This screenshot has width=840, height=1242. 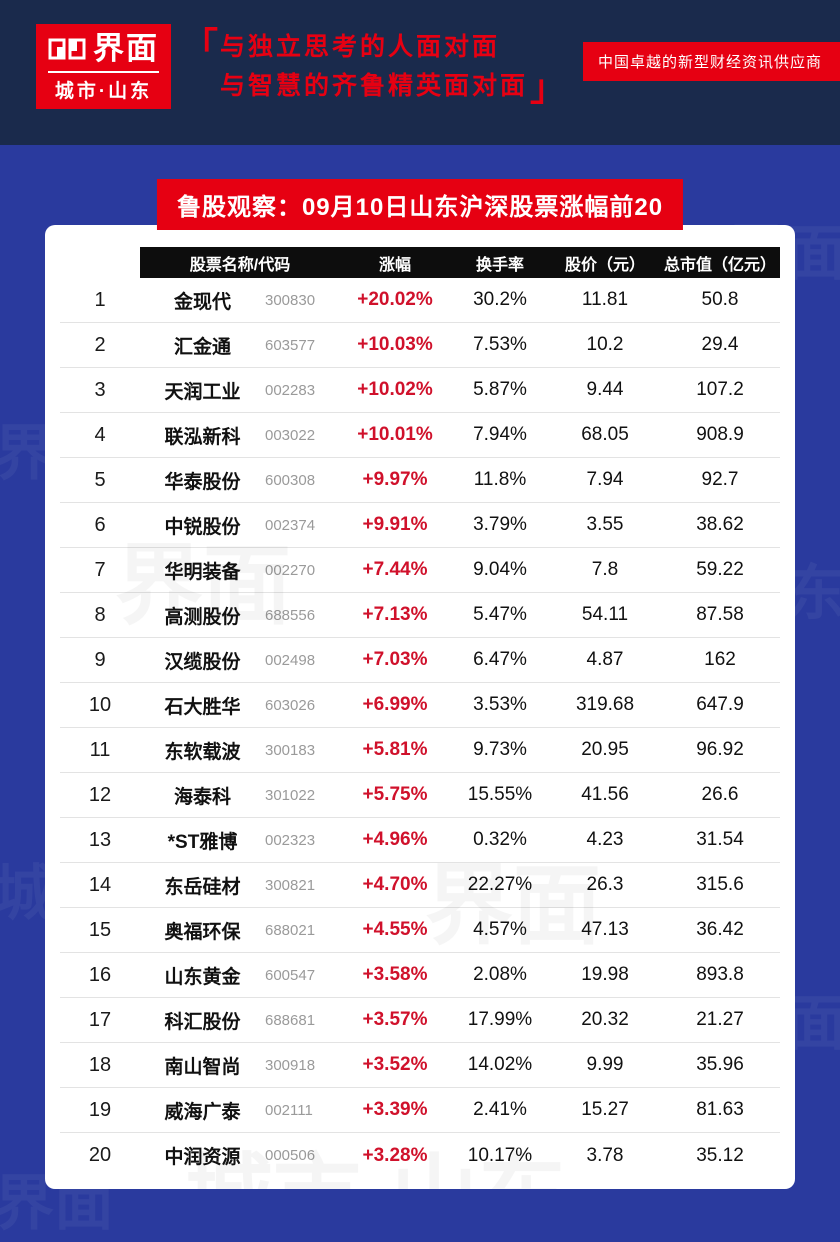 I want to click on rank-cell: 2, so click(x=100, y=344).